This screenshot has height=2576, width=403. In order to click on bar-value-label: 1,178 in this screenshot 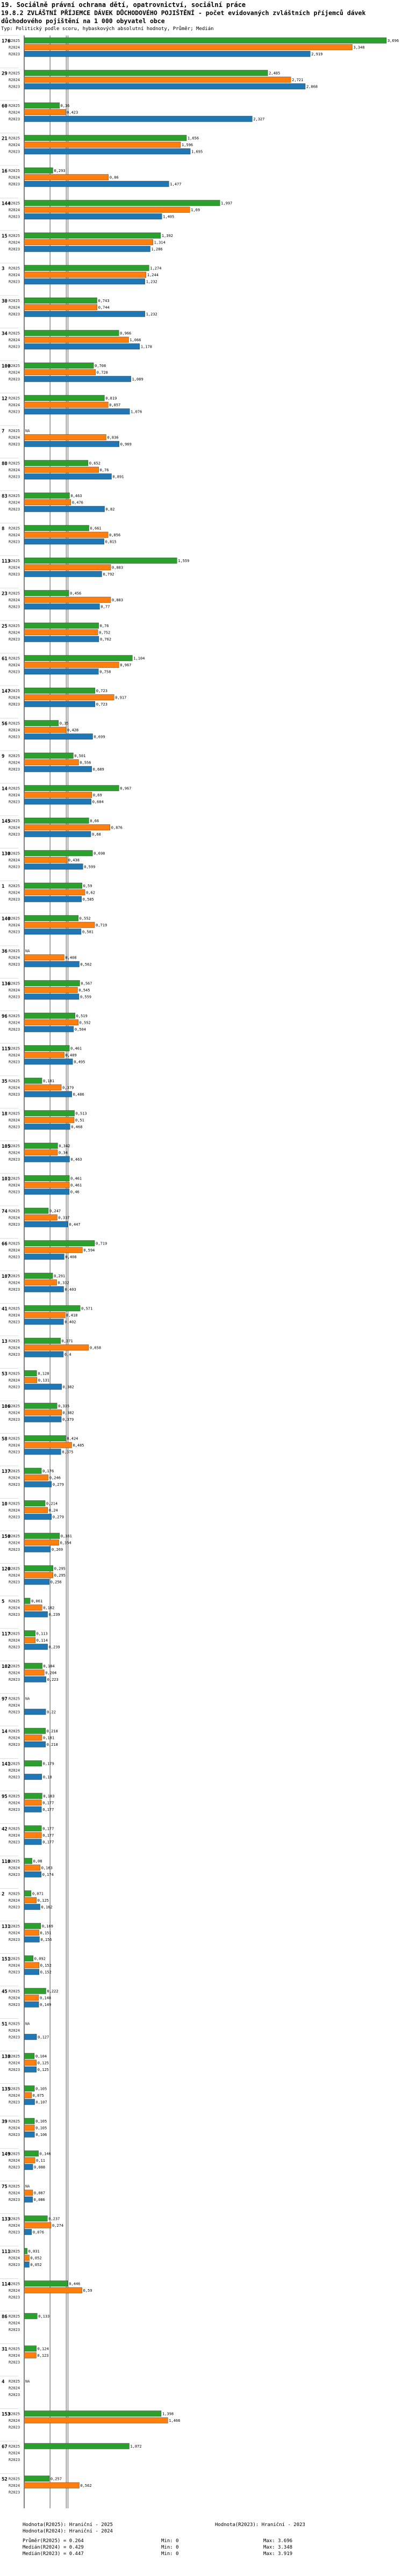, I will do `click(146, 347)`.